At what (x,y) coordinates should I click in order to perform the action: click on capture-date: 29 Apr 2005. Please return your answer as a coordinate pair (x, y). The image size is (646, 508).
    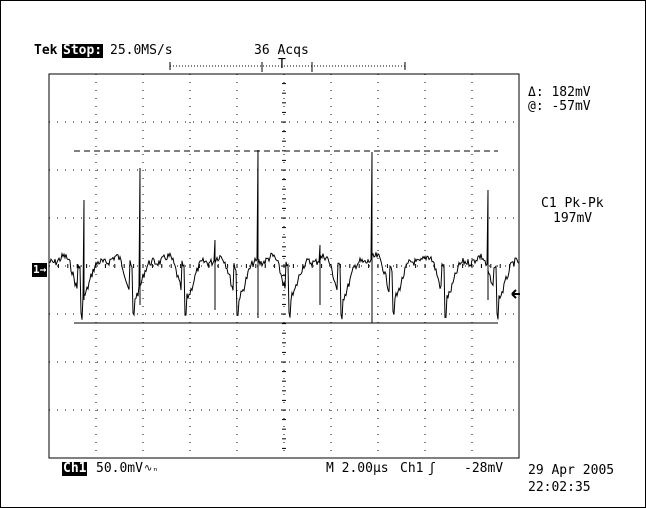
    Looking at the image, I should click on (571, 470).